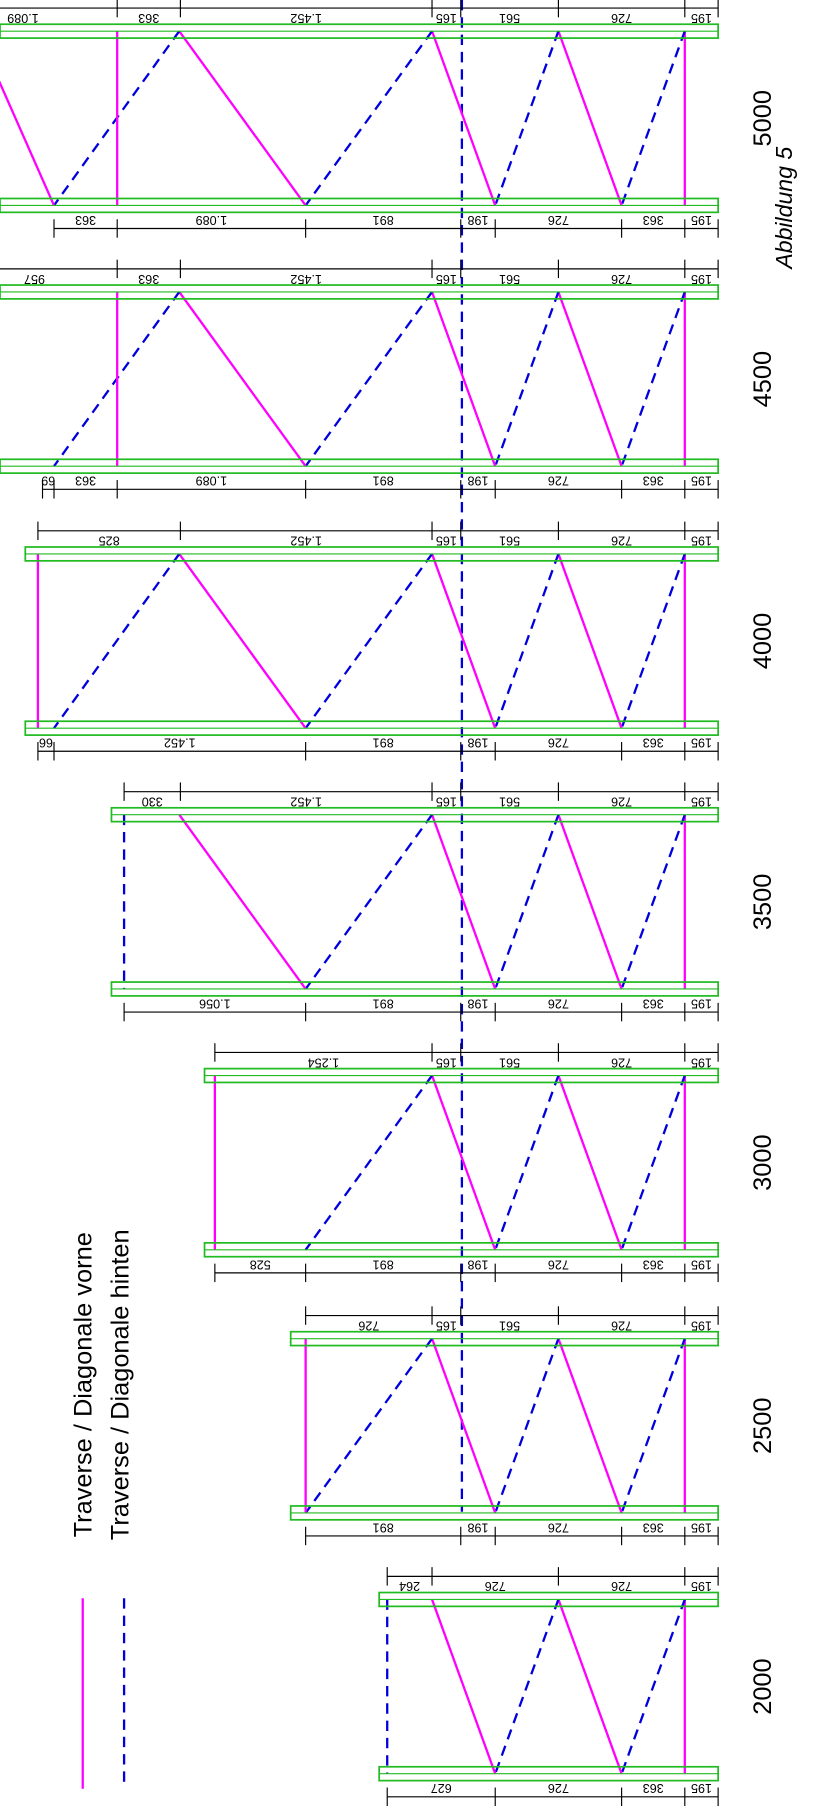 Image resolution: width=816 pixels, height=1809 pixels. What do you see at coordinates (121, 1384) in the screenshot?
I see `legend-label: Traverse / Diagonale hinten` at bounding box center [121, 1384].